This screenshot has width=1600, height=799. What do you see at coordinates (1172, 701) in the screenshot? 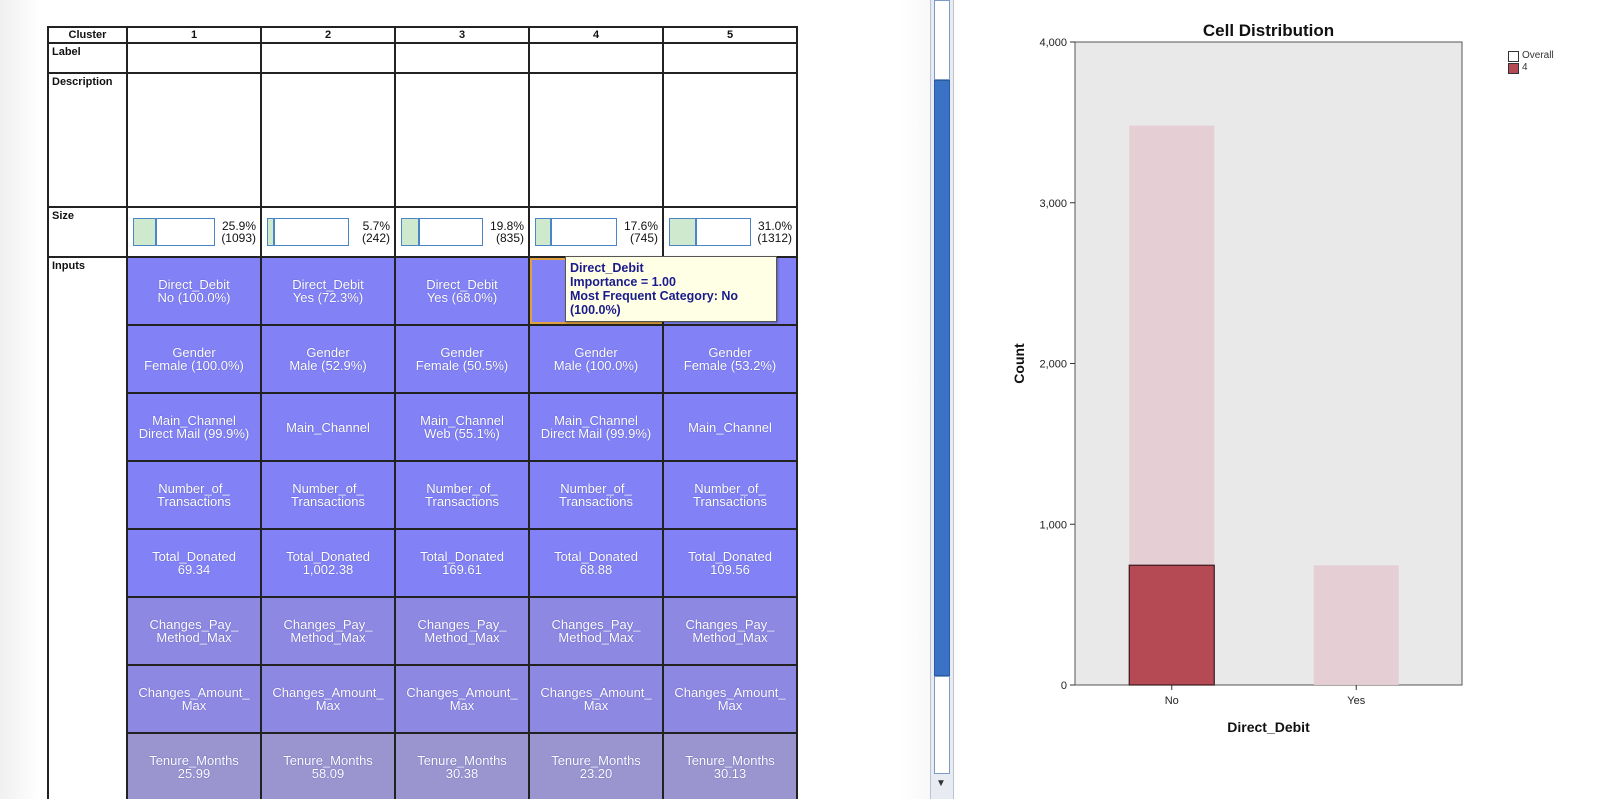
I see `x-tick-label: No` at bounding box center [1172, 701].